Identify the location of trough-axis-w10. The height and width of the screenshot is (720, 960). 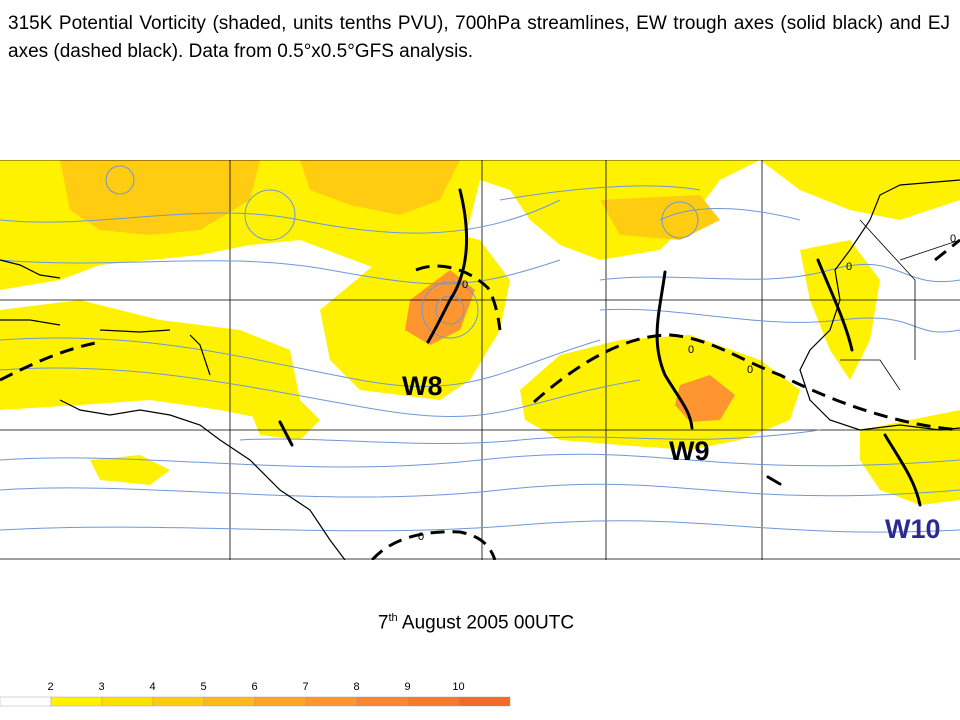
(902, 470).